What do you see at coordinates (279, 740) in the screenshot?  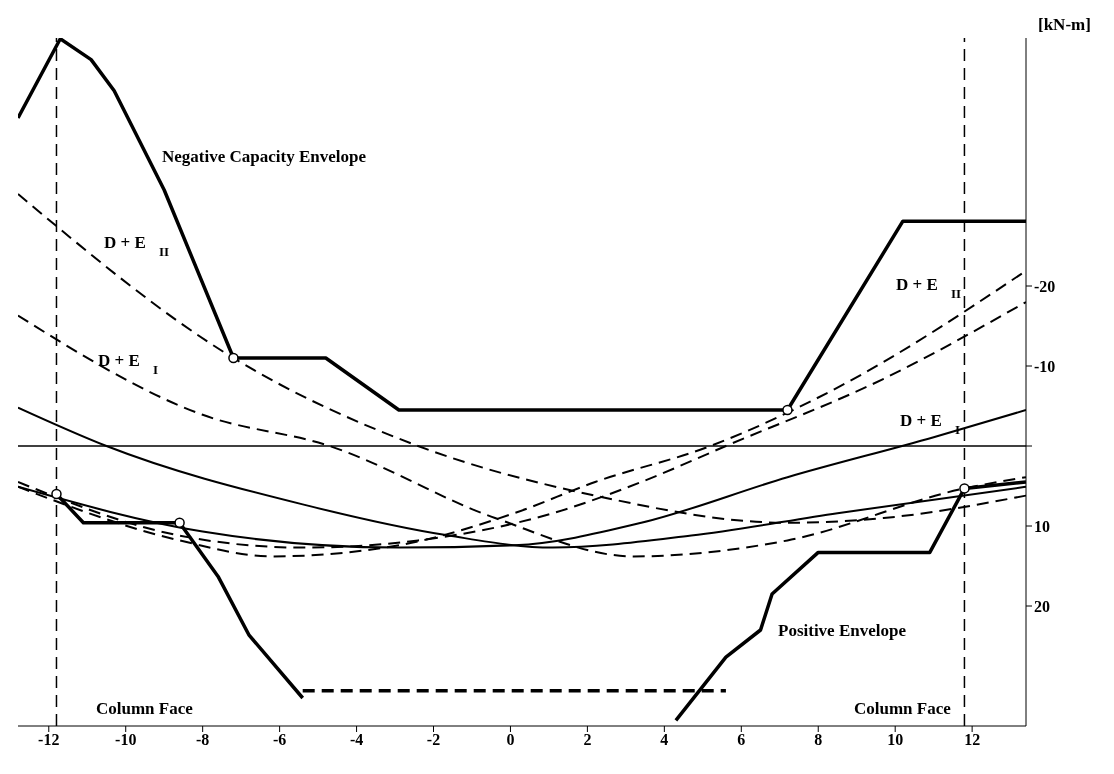 I see `x-tick-label: -6` at bounding box center [279, 740].